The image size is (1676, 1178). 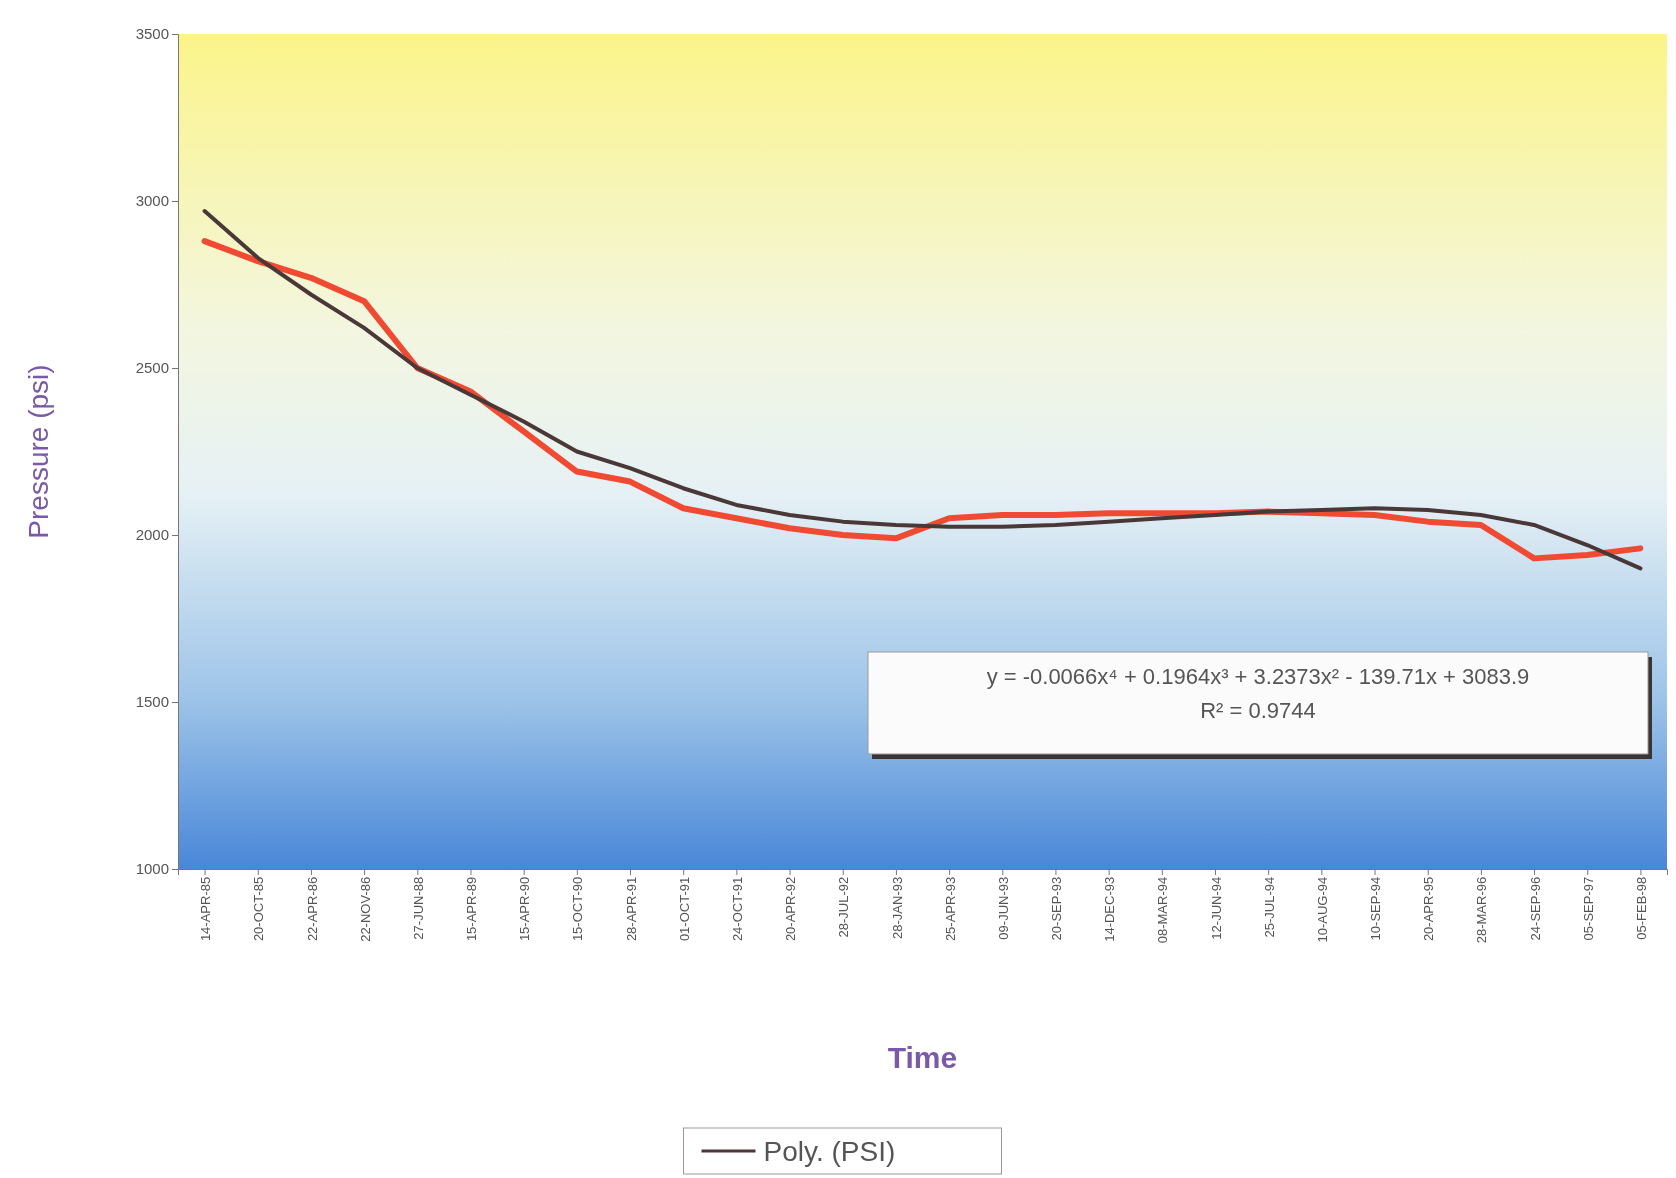 What do you see at coordinates (472, 909) in the screenshot?
I see `x-tick-label: 15-APR-89` at bounding box center [472, 909].